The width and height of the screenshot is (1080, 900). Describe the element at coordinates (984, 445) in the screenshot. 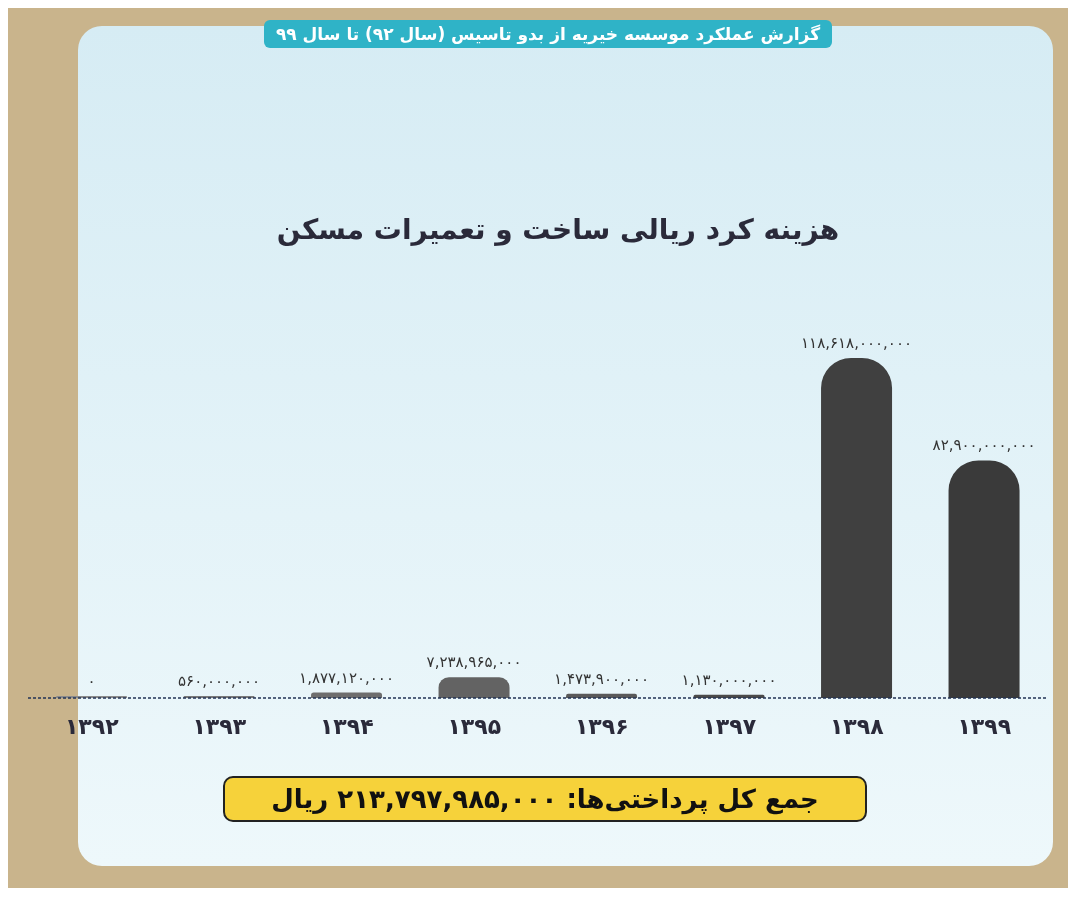

I see `data-label: ۸۲,۹۰۰,۰۰۰,۰۰۰` at that location.